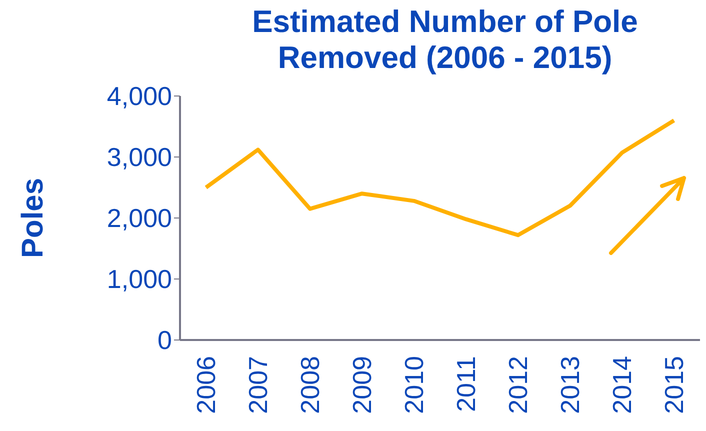 This screenshot has height=431, width=706. Describe the element at coordinates (139, 218) in the screenshot. I see `y-tick-label: 2,000` at that location.